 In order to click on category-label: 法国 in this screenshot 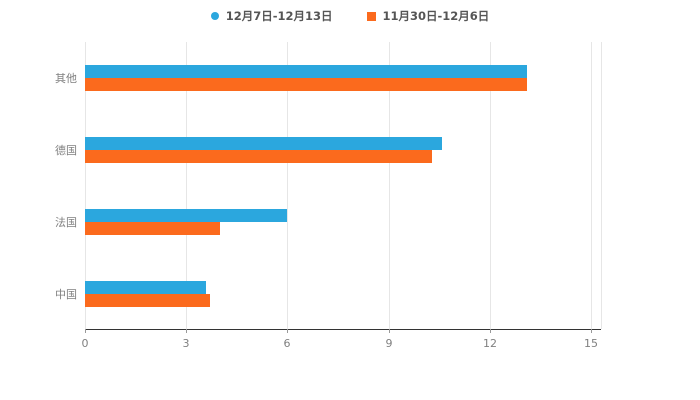, I will do `click(66, 222)`.